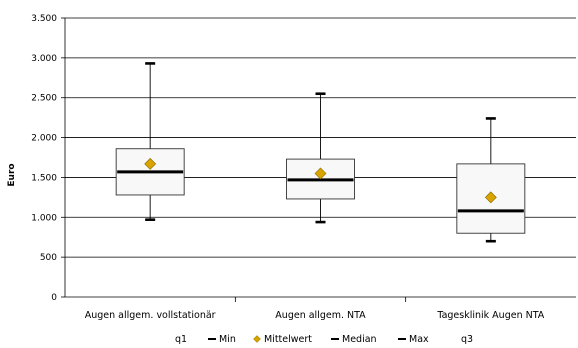 This screenshot has width=578, height=348. I want to click on legend-item: Min, so click(222, 339).